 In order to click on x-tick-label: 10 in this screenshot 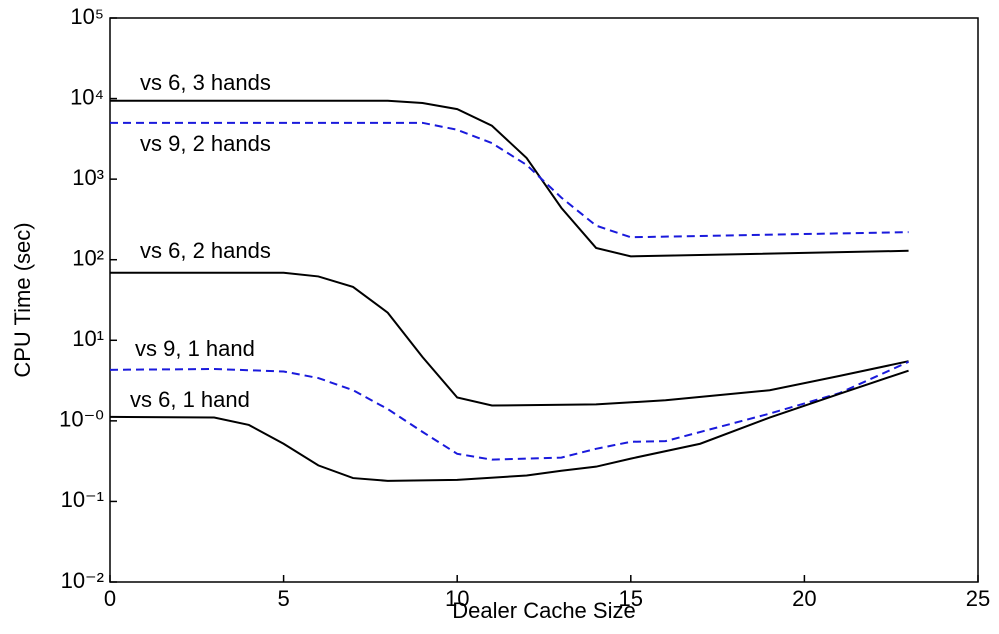, I will do `click(457, 598)`.